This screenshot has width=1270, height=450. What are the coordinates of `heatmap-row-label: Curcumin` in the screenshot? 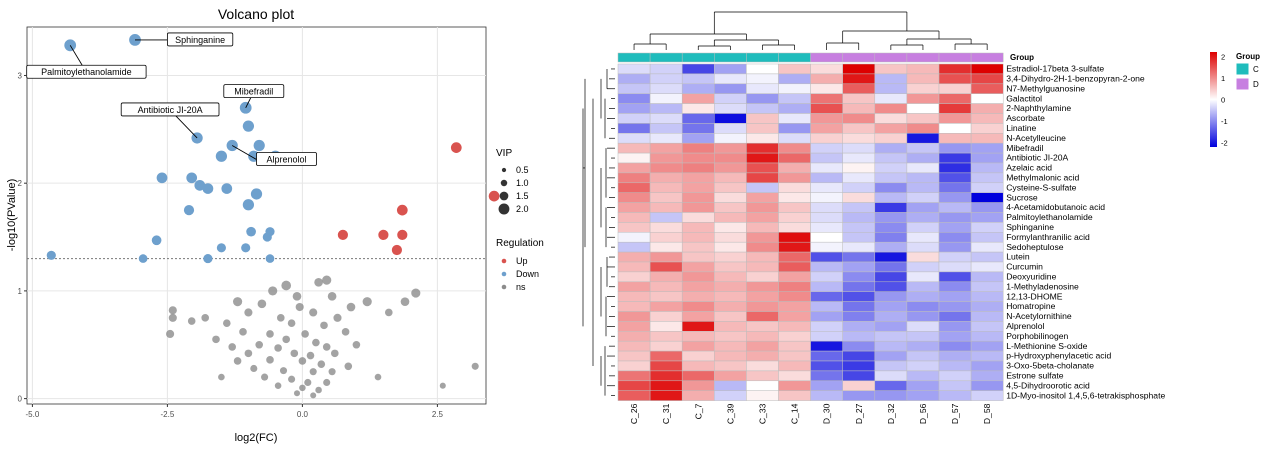 It's located at (1024, 267).